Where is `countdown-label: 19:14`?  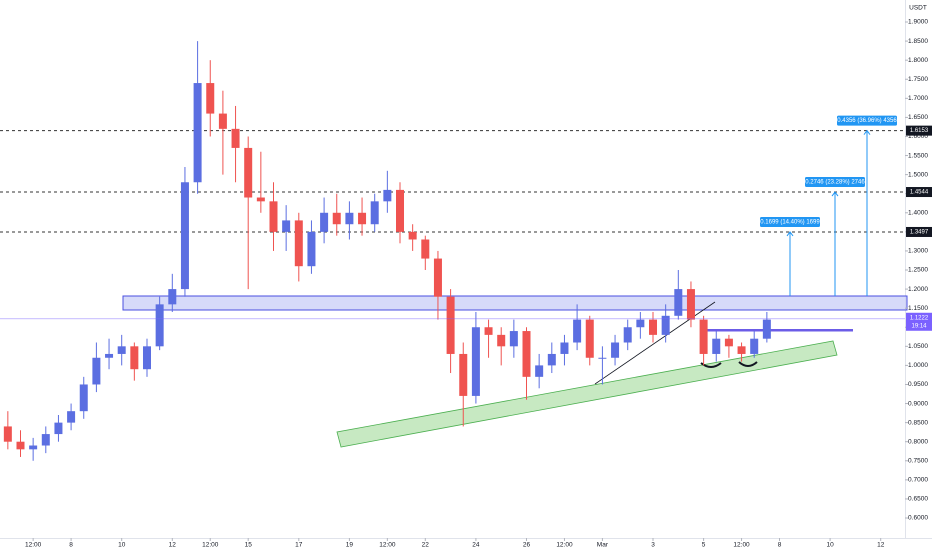
countdown-label: 19:14 is located at coordinates (919, 326).